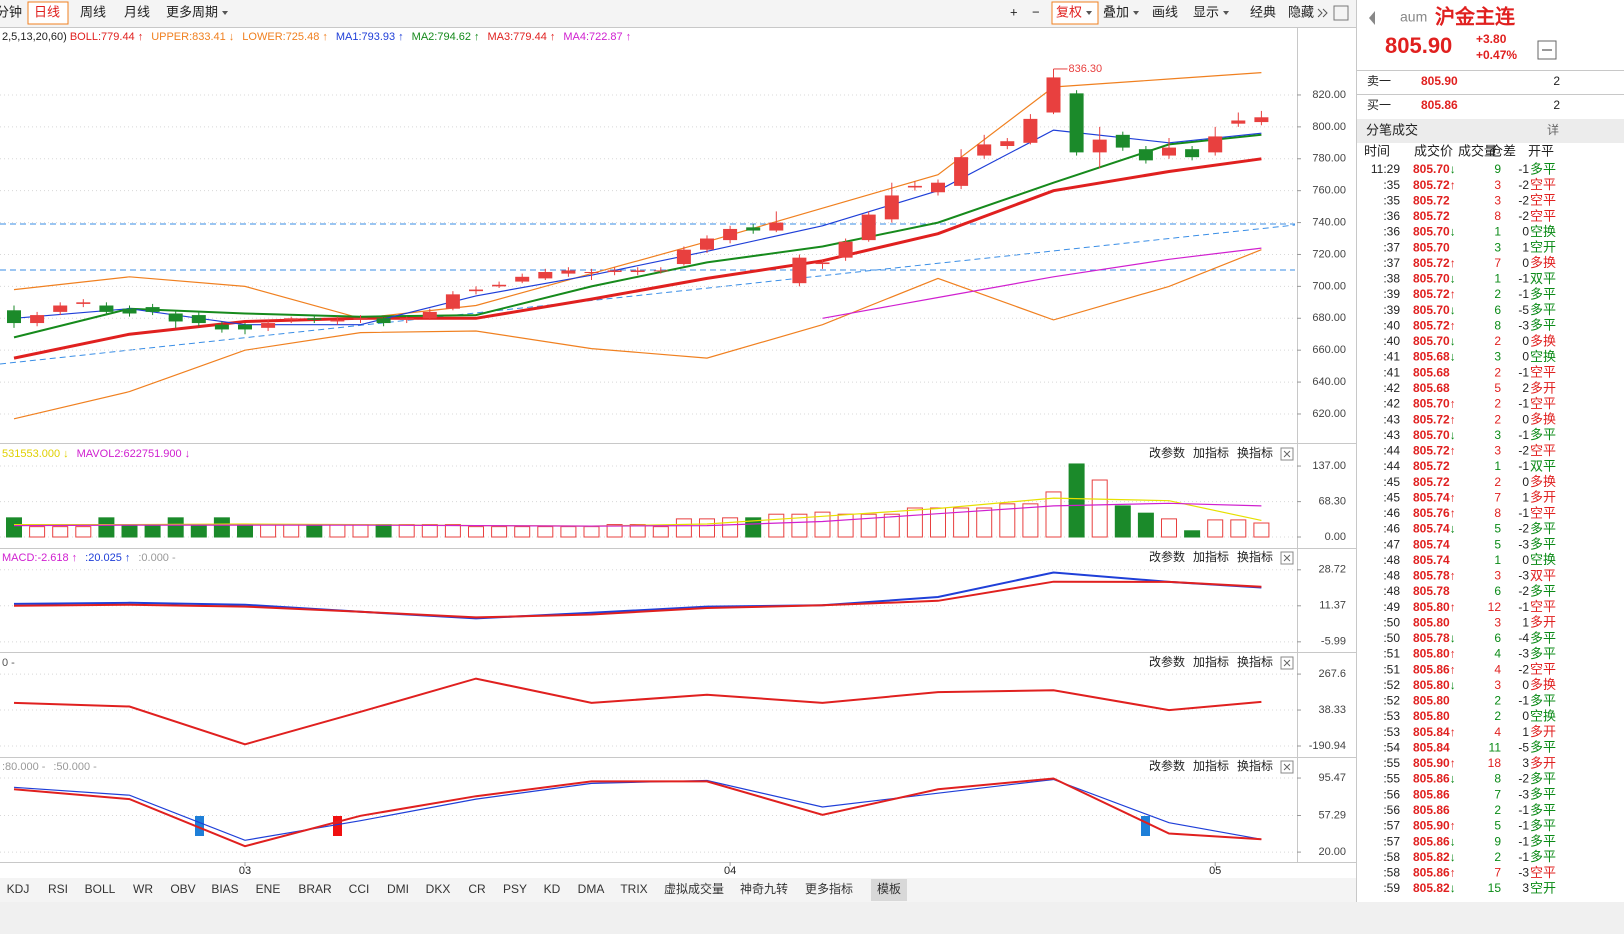 The height and width of the screenshot is (934, 1624). Describe the element at coordinates (359, 889) in the screenshot. I see `indicator-tab: CCI` at that location.